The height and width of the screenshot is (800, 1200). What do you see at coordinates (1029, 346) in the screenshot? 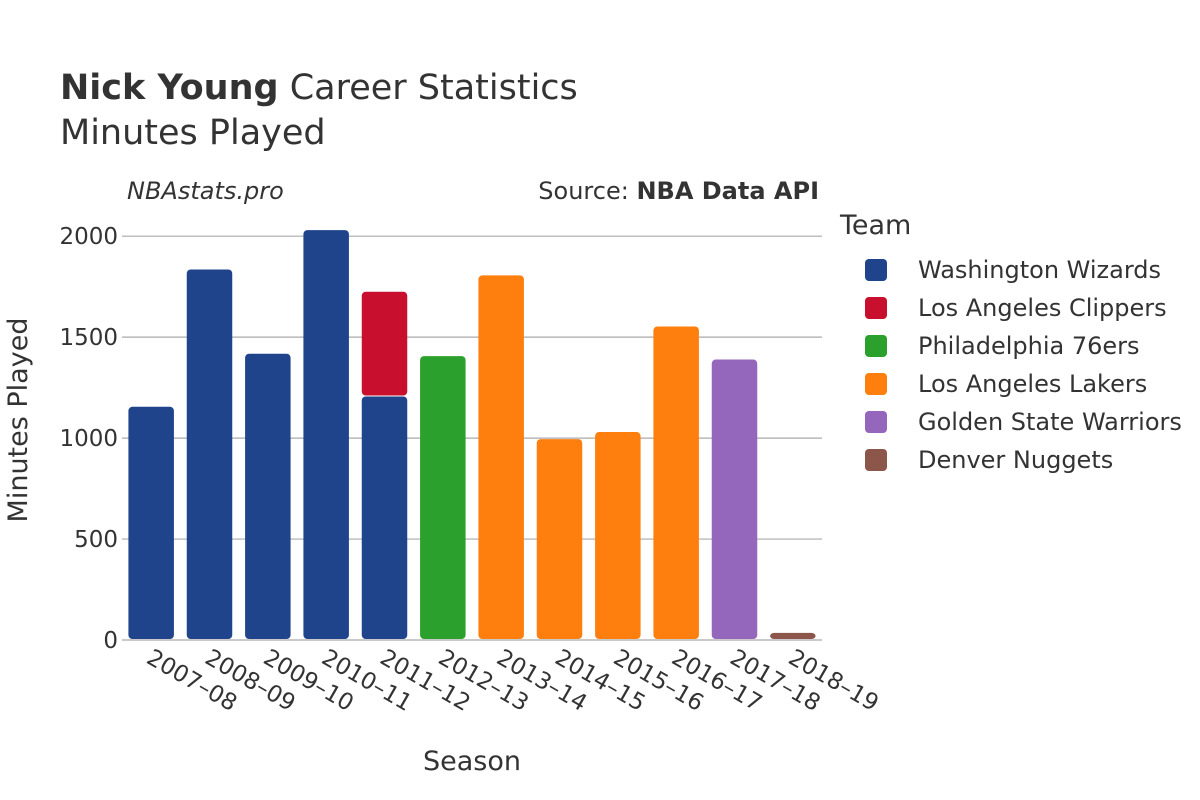
I see `legend-label: Philadelphia 76ers` at bounding box center [1029, 346].